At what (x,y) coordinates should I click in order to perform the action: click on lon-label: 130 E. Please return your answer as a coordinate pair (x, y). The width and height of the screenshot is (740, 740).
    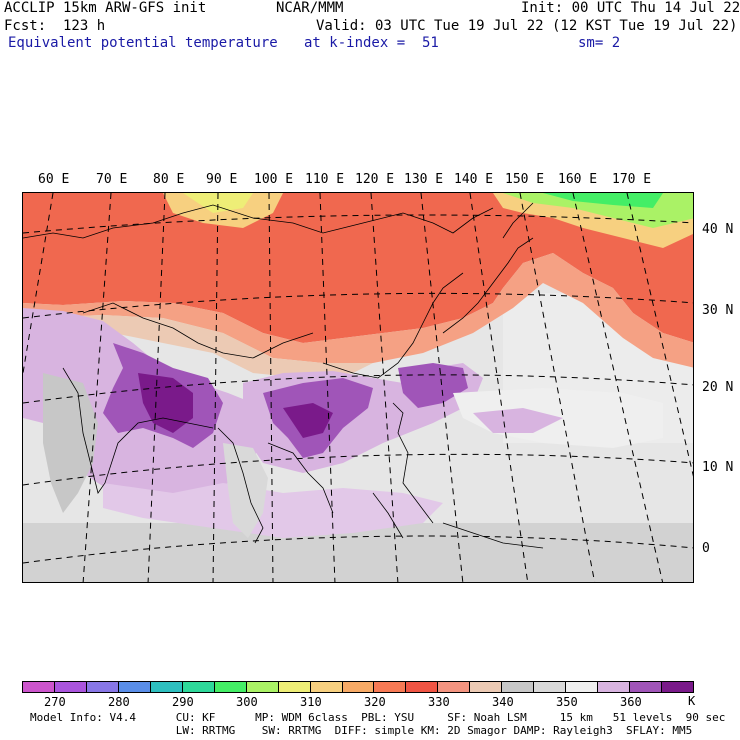
    Looking at the image, I should click on (424, 179).